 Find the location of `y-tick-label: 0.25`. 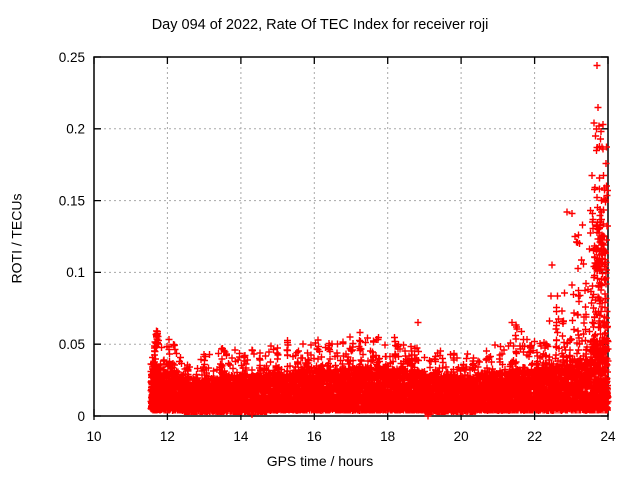

y-tick-label: 0.25 is located at coordinates (72, 57).